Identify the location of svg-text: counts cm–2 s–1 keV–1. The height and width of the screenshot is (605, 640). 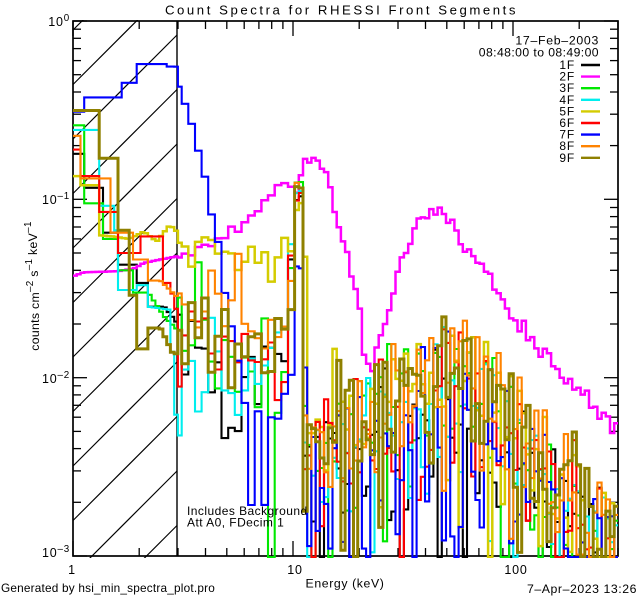
(32, 286).